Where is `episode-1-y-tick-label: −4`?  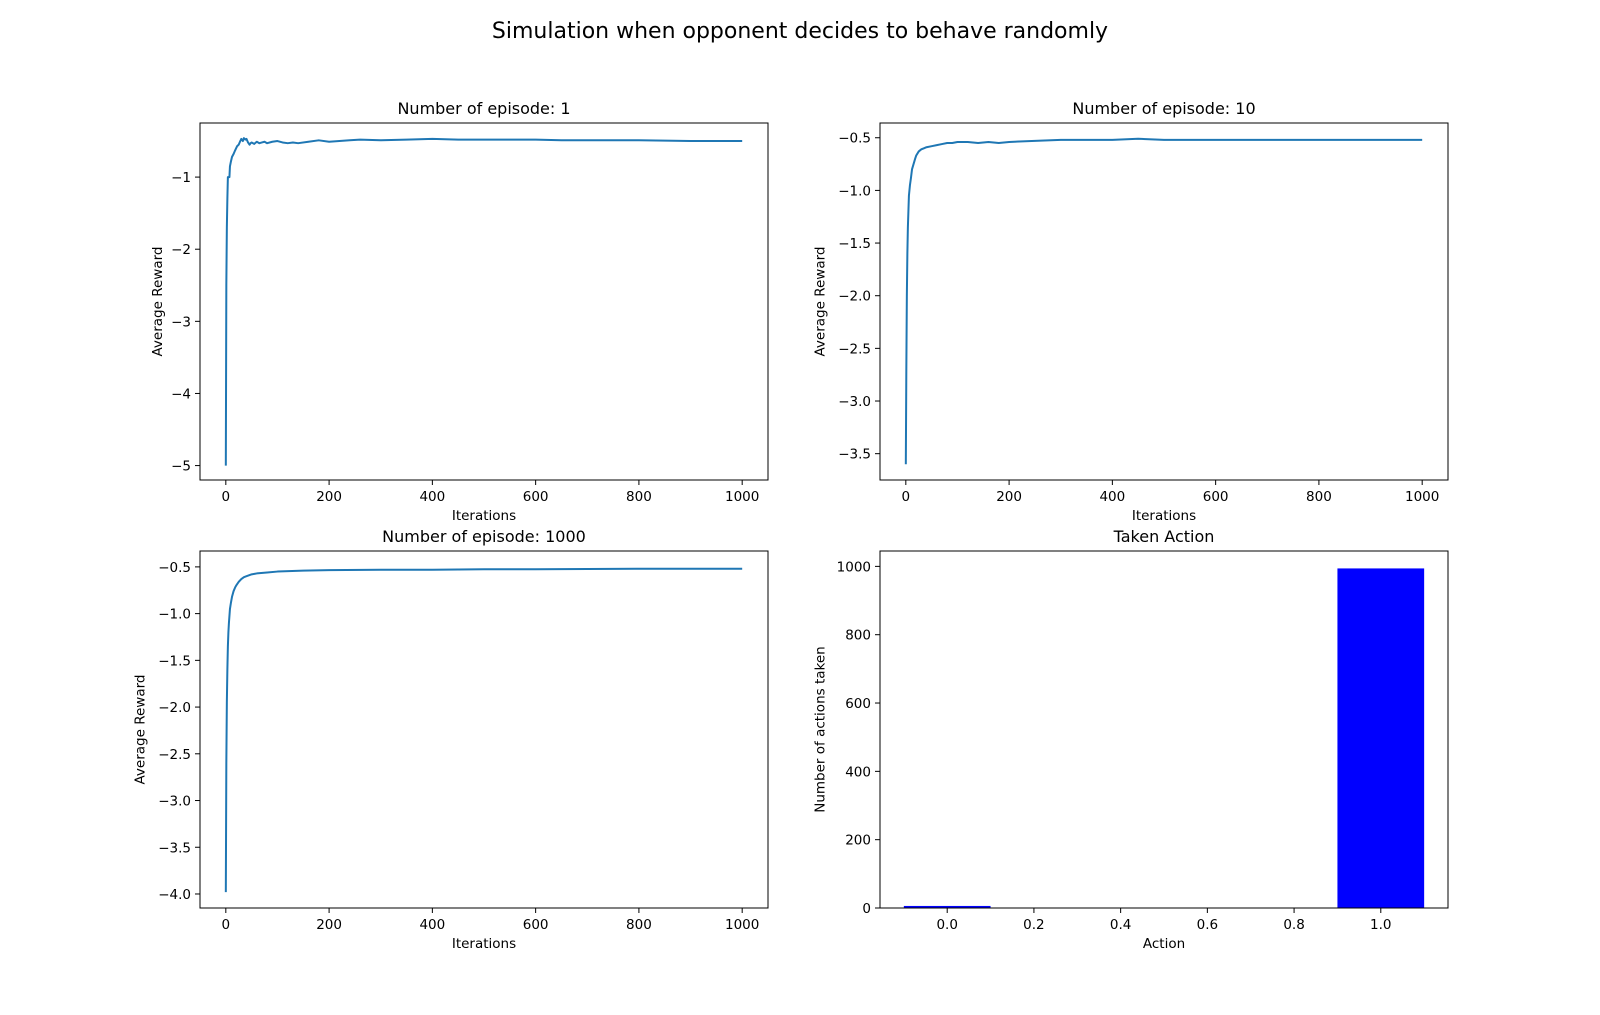
episode-1-y-tick-label: −4 is located at coordinates (181, 394).